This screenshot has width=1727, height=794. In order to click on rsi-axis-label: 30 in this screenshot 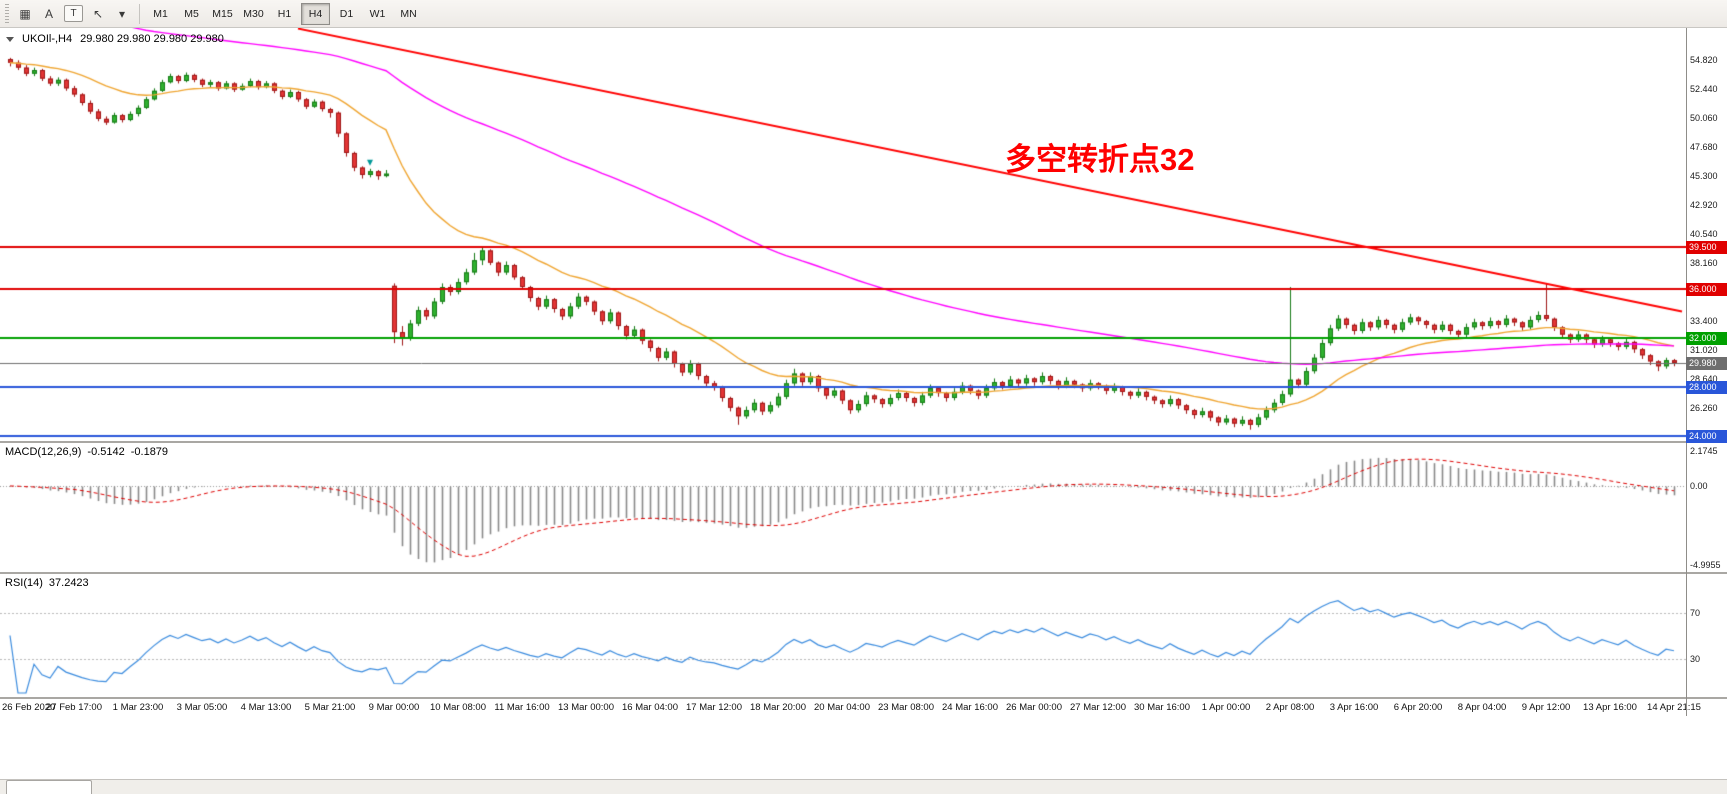, I will do `click(1695, 658)`.